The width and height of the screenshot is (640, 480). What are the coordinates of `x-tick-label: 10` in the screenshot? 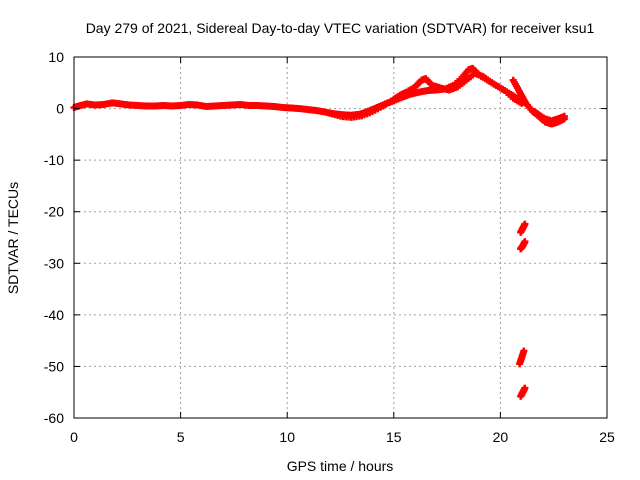 It's located at (287, 437).